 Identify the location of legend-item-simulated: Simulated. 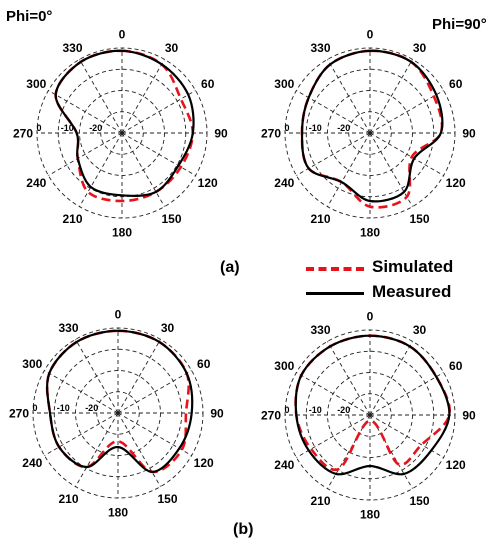
(402, 268).